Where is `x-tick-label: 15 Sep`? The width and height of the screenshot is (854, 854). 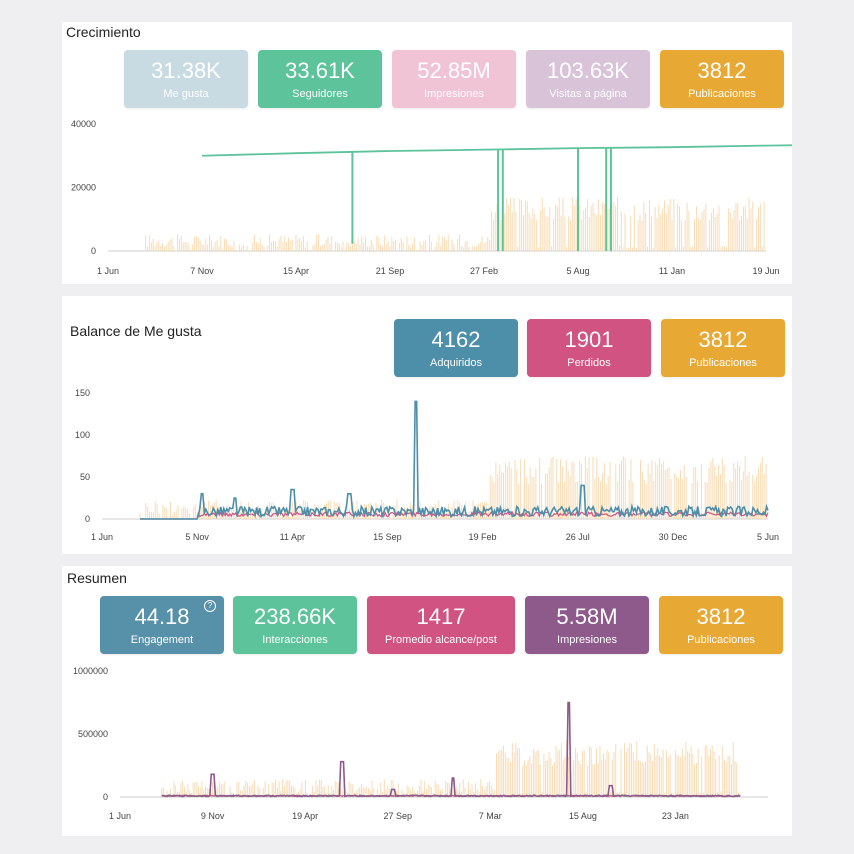
x-tick-label: 15 Sep is located at coordinates (387, 537).